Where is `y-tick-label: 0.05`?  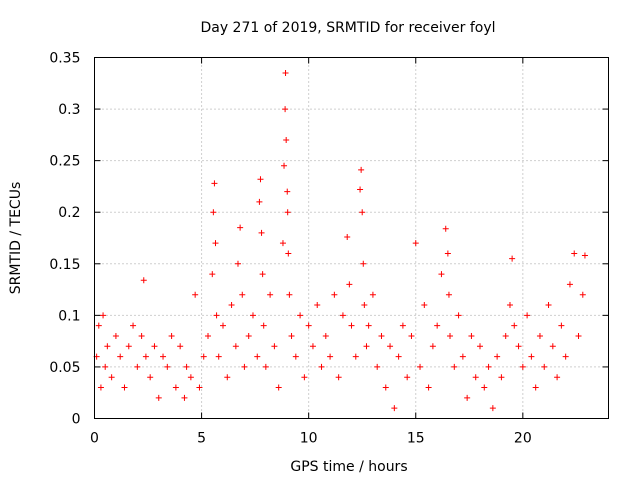
y-tick-label: 0.05 is located at coordinates (64, 368).